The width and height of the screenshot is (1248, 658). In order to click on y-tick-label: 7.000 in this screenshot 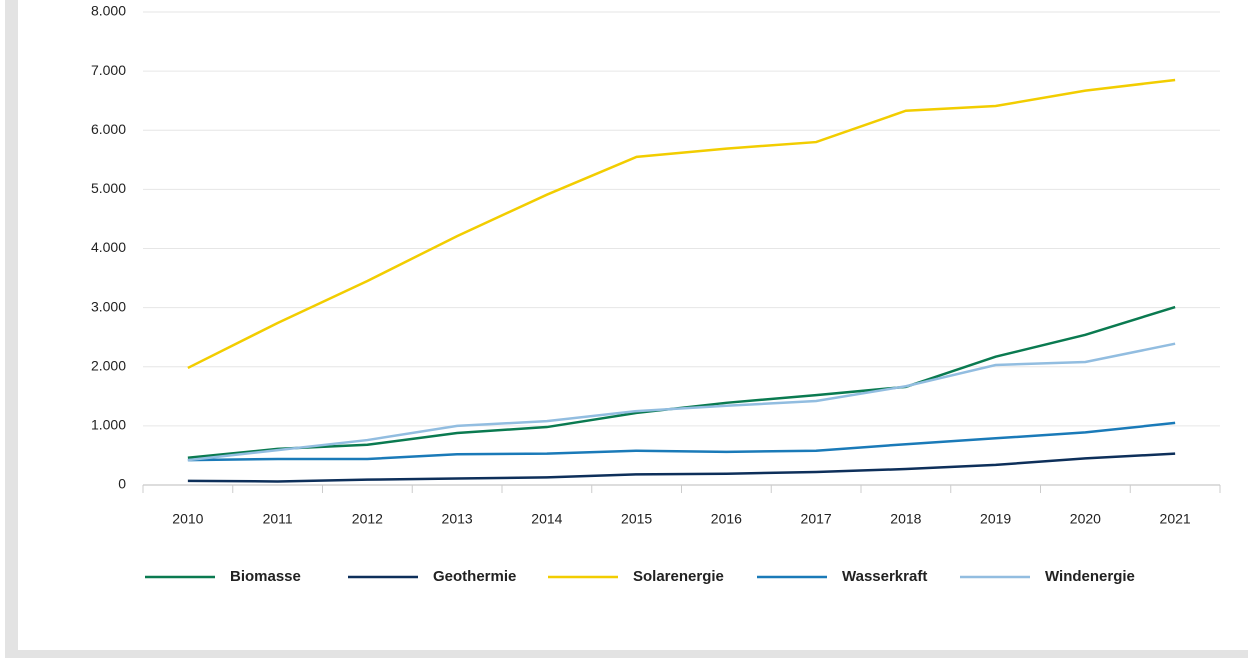, I will do `click(108, 70)`.